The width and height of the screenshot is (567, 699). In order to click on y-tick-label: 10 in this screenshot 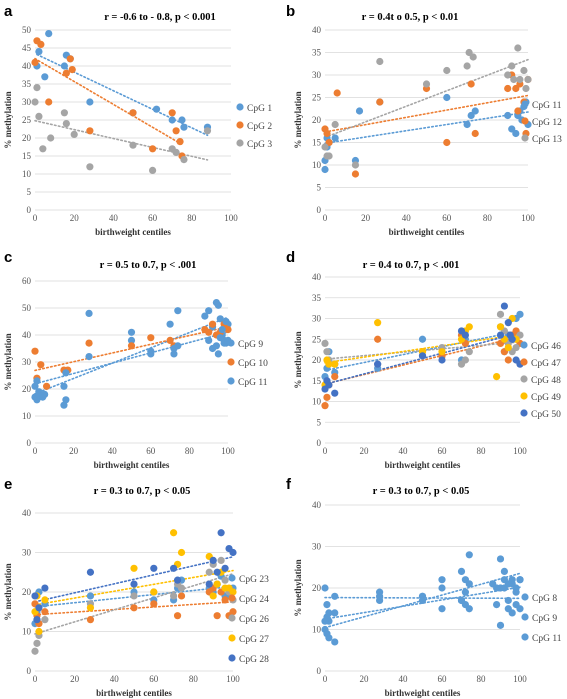, I will do `click(317, 165)`.